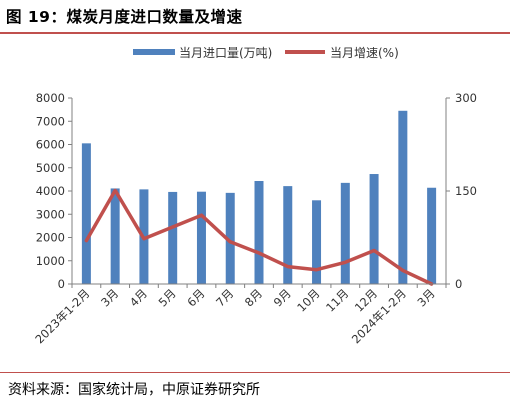 The width and height of the screenshot is (510, 410). I want to click on x-tick-label: 11月, so click(337, 300).